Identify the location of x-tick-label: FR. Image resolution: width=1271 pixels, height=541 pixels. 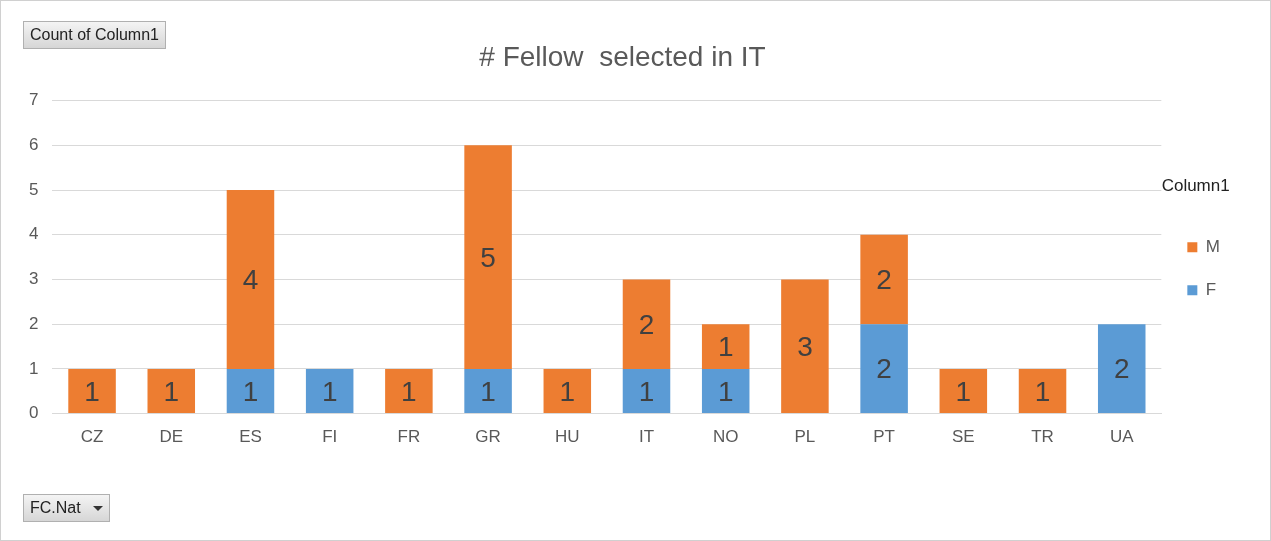
(409, 437).